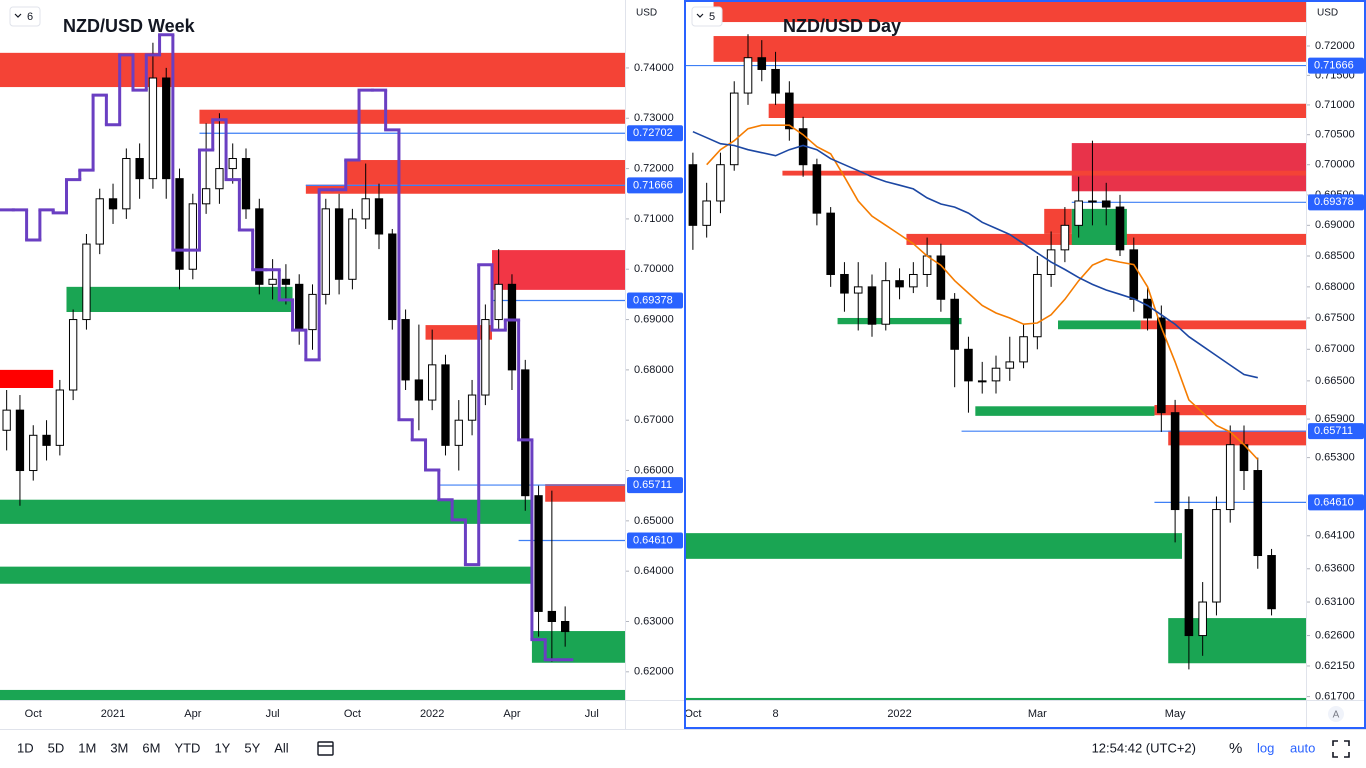 This screenshot has width=1366, height=768. What do you see at coordinates (654, 470) in the screenshot?
I see `y-tick-label: 0.66000` at bounding box center [654, 470].